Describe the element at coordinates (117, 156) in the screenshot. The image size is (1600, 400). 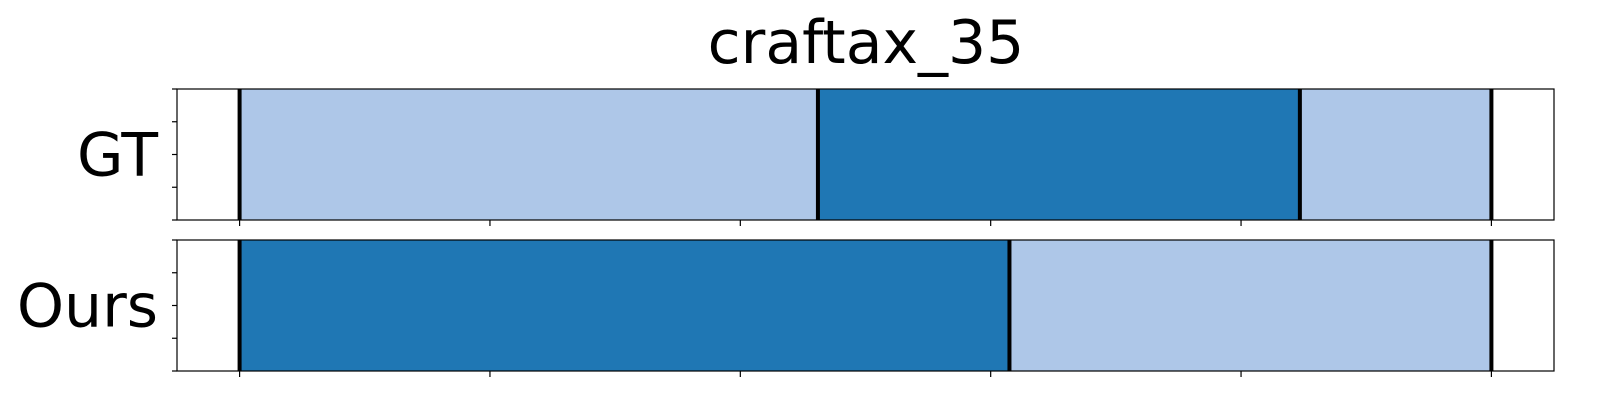
I see `row-label-gt: GT` at that location.